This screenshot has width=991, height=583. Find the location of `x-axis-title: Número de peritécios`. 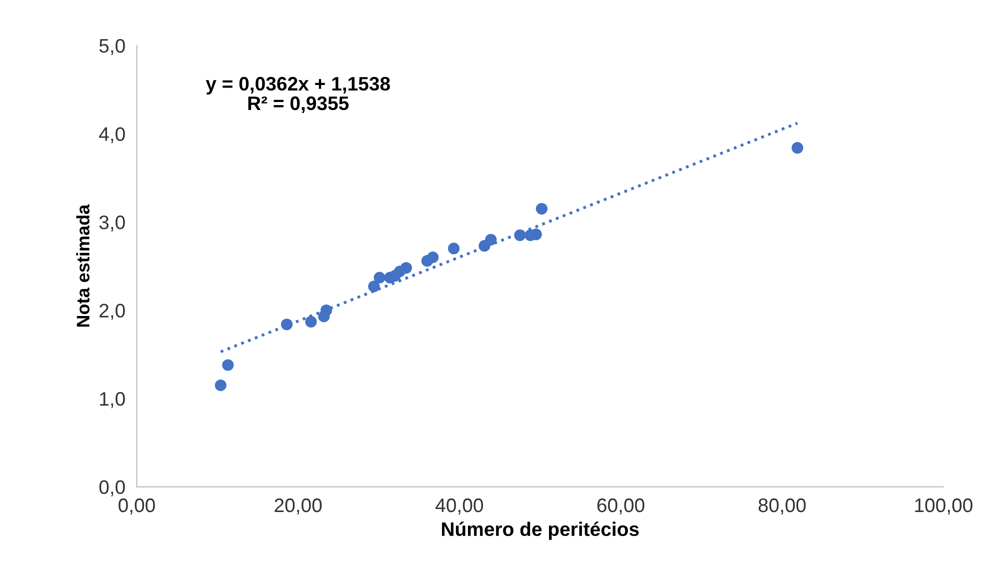

x-axis-title: Número de peritécios is located at coordinates (540, 531).